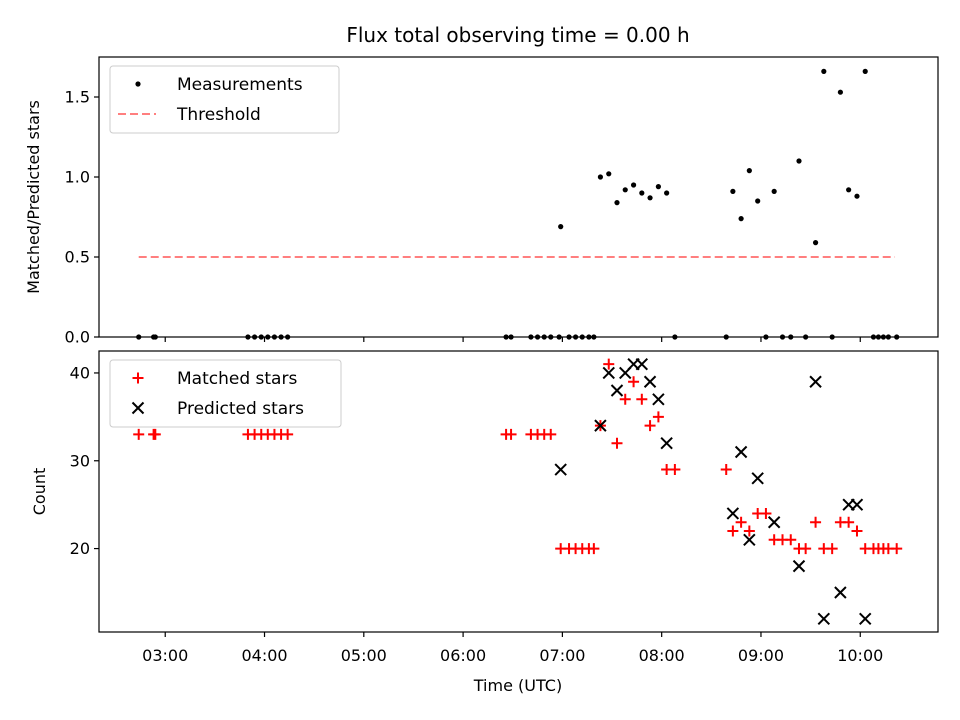 The image size is (960, 720). What do you see at coordinates (240, 85) in the screenshot?
I see `legend-label: Measurements` at bounding box center [240, 85].